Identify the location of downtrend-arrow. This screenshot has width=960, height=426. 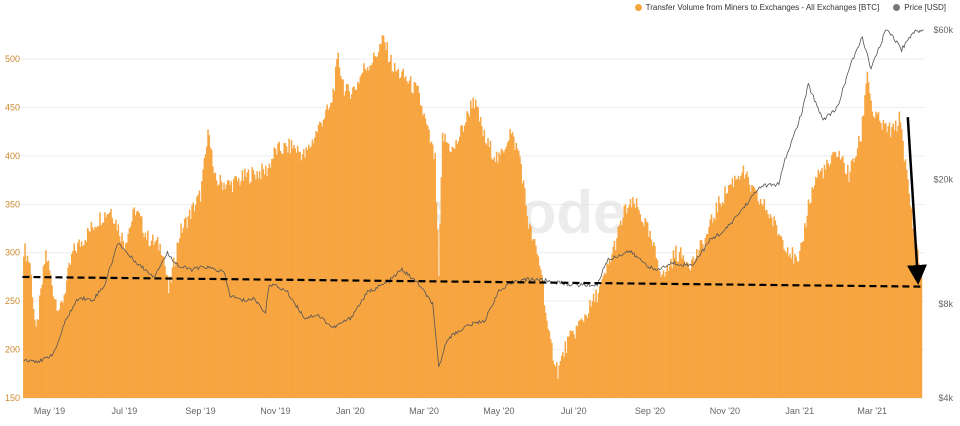
(916, 201).